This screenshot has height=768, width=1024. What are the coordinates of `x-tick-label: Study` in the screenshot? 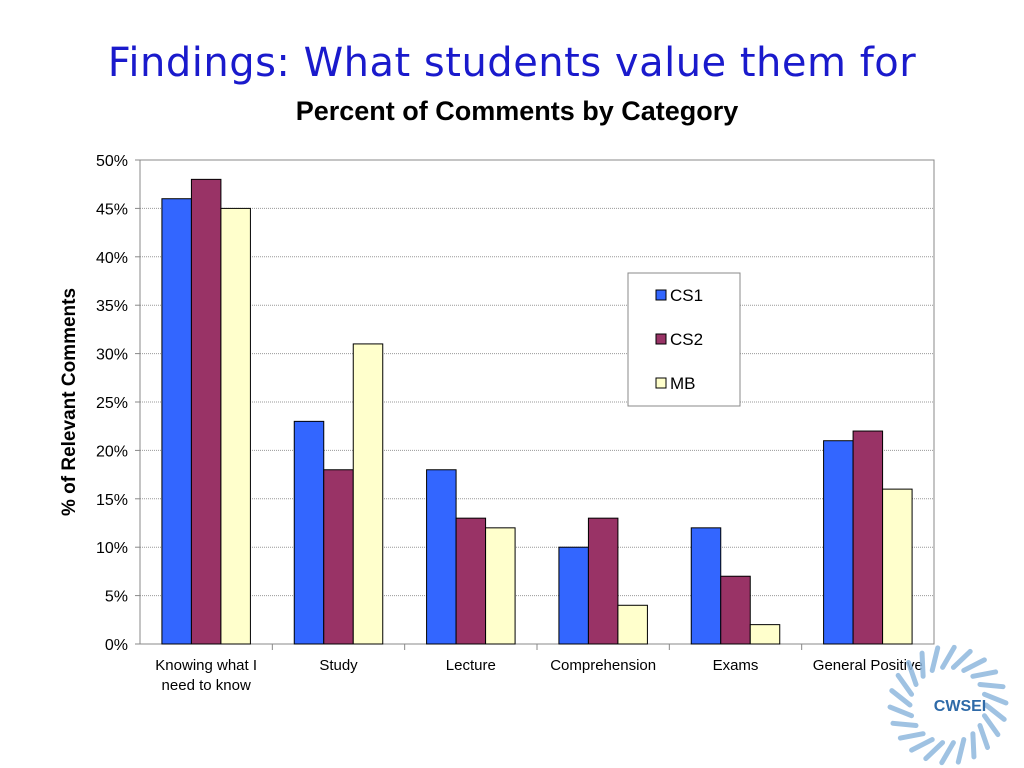 It's located at (338, 665).